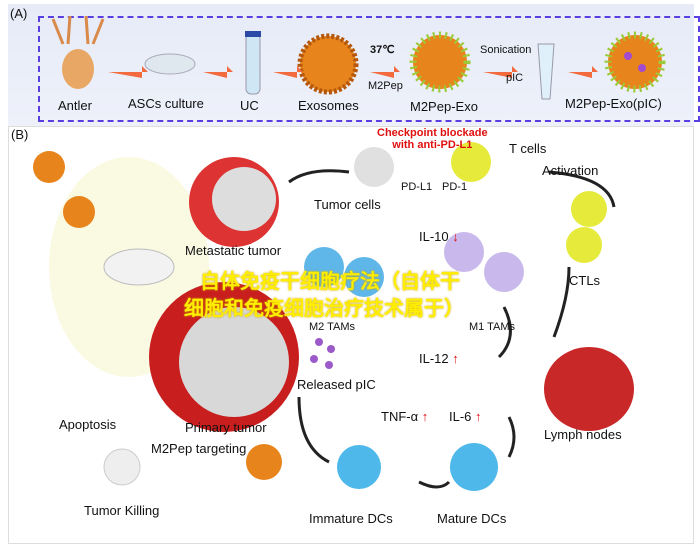  Describe the element at coordinates (224, 357) in the screenshot. I see `primary-tumor-icon` at that location.